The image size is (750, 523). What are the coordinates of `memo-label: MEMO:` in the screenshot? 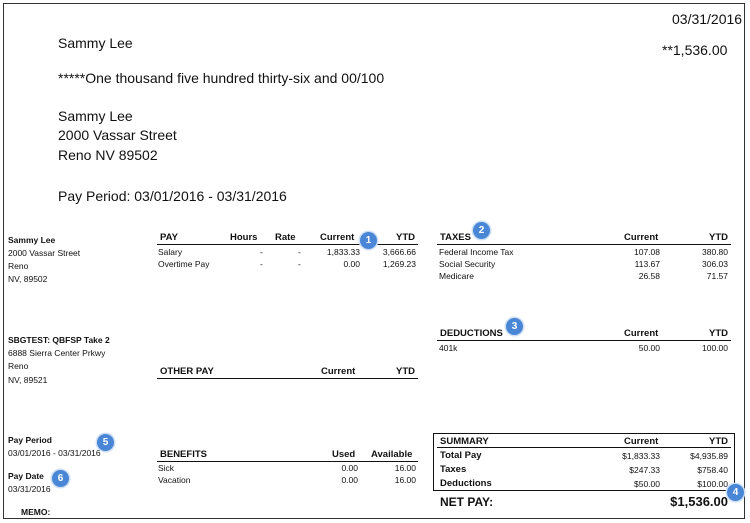 It's located at (36, 512).